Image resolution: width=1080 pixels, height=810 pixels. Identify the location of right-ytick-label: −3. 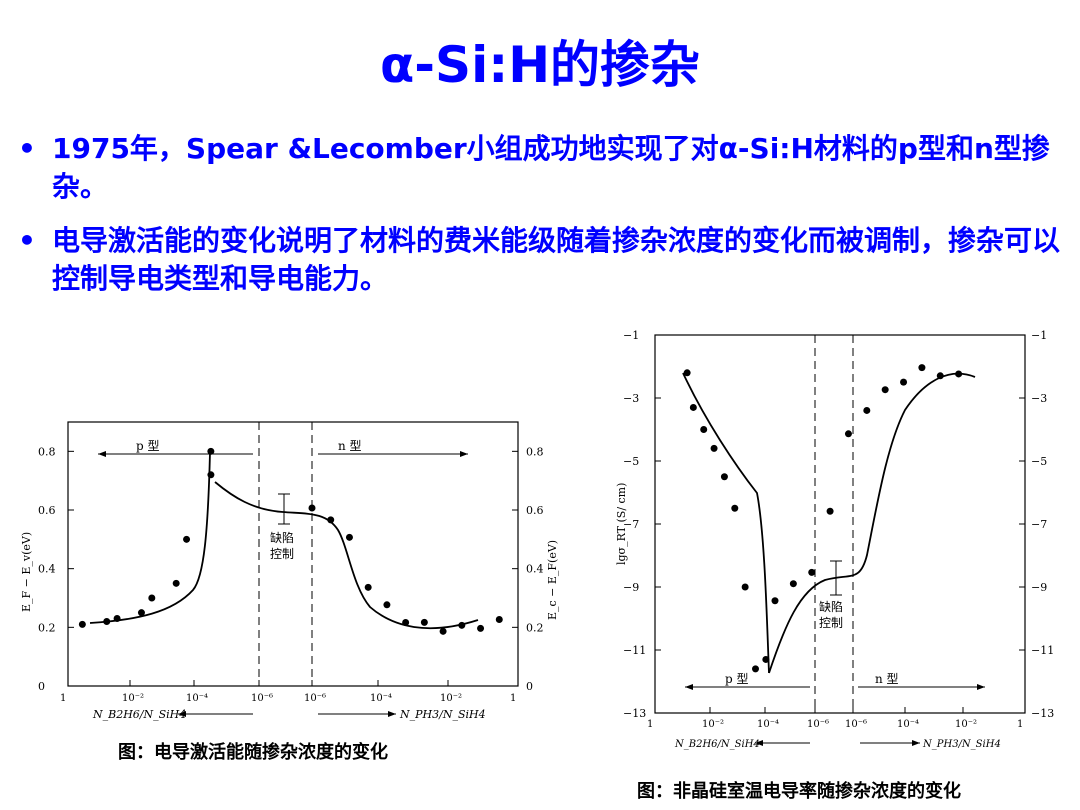
(631, 398).